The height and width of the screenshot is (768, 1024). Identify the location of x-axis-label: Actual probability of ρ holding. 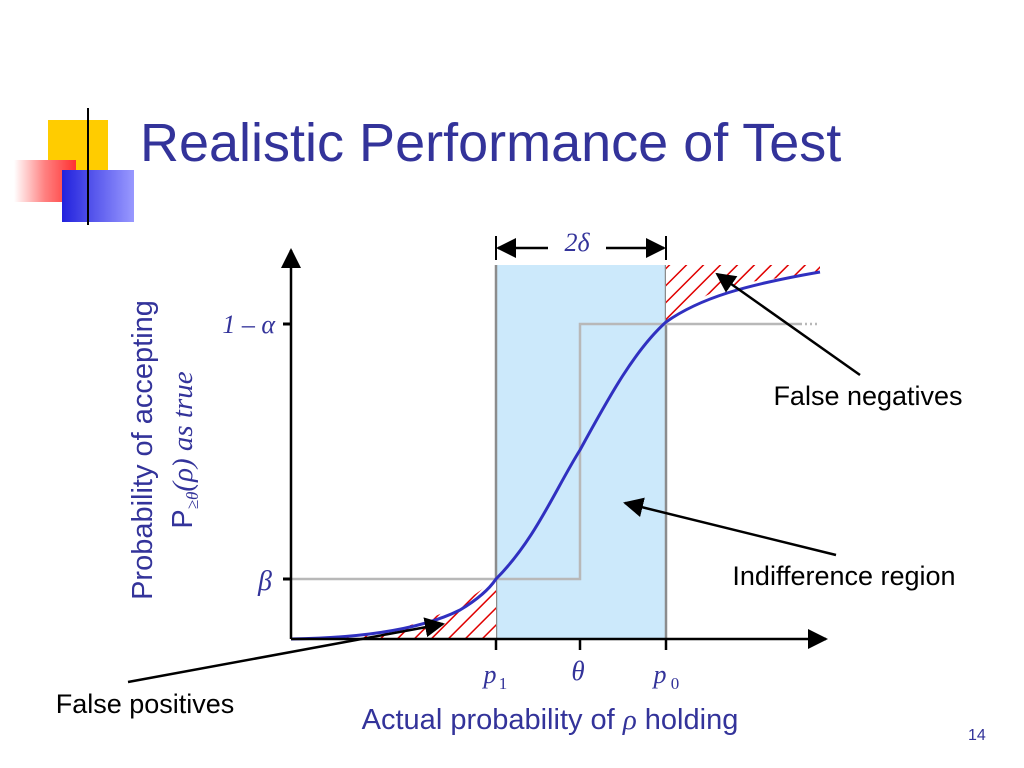
(550, 720).